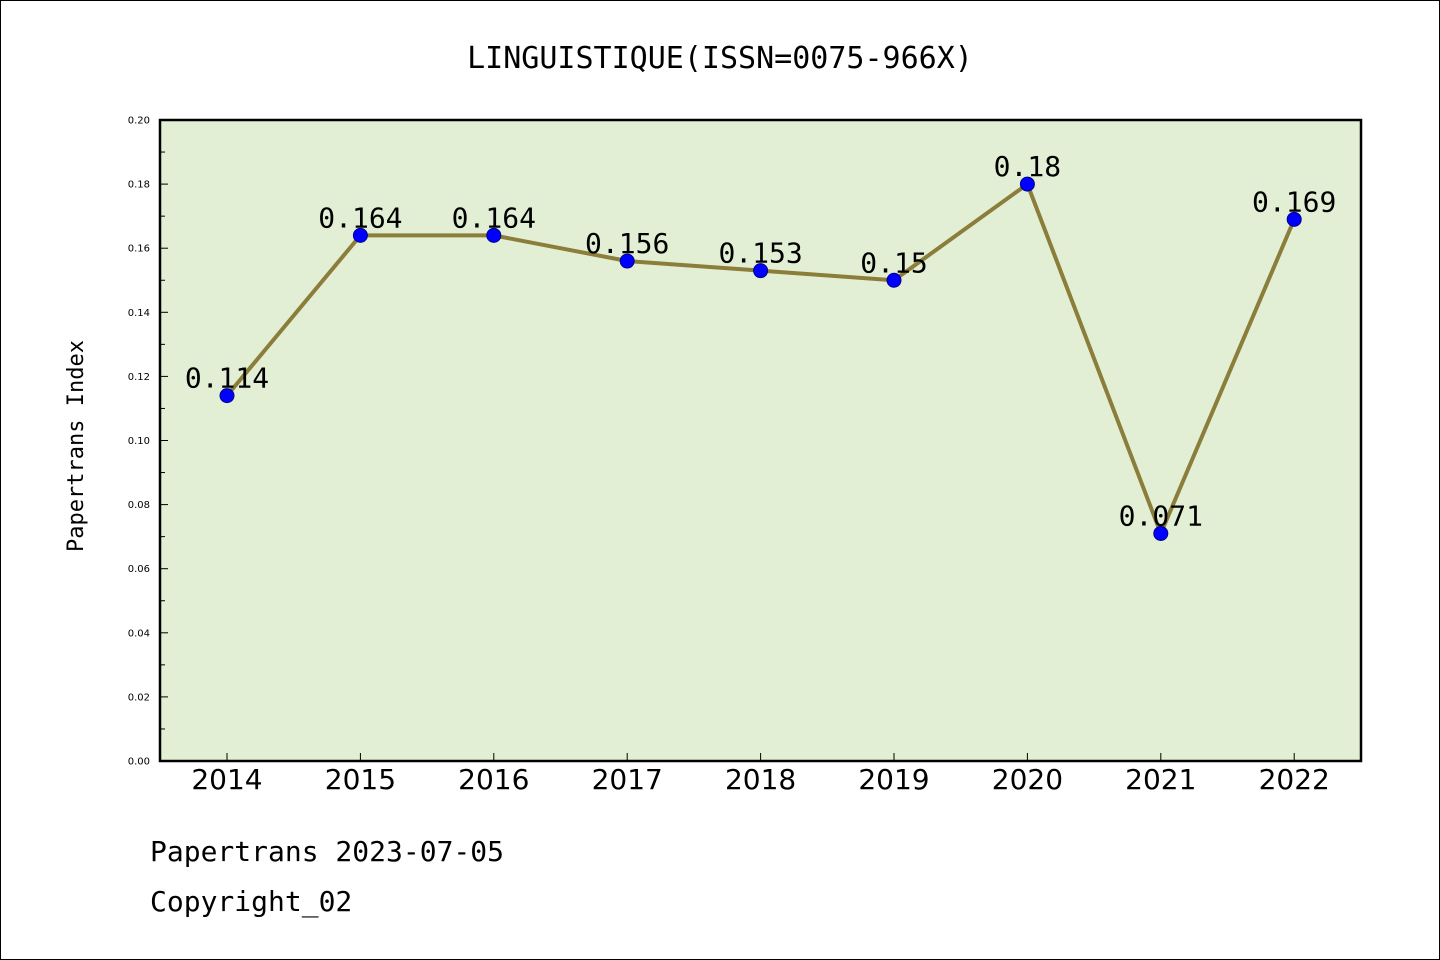 This screenshot has height=960, width=1440. What do you see at coordinates (139, 121) in the screenshot?
I see `y-tick-label: 0.20` at bounding box center [139, 121].